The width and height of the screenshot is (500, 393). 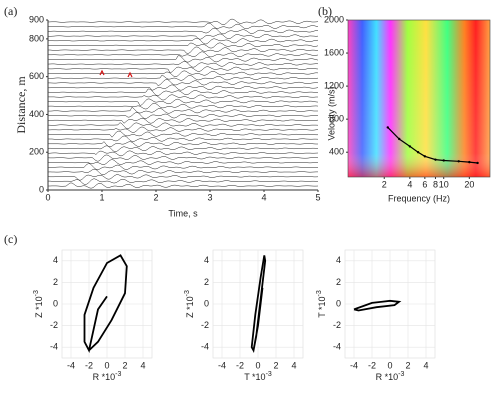 I want to click on panel-label: (a), so click(x=10, y=11).